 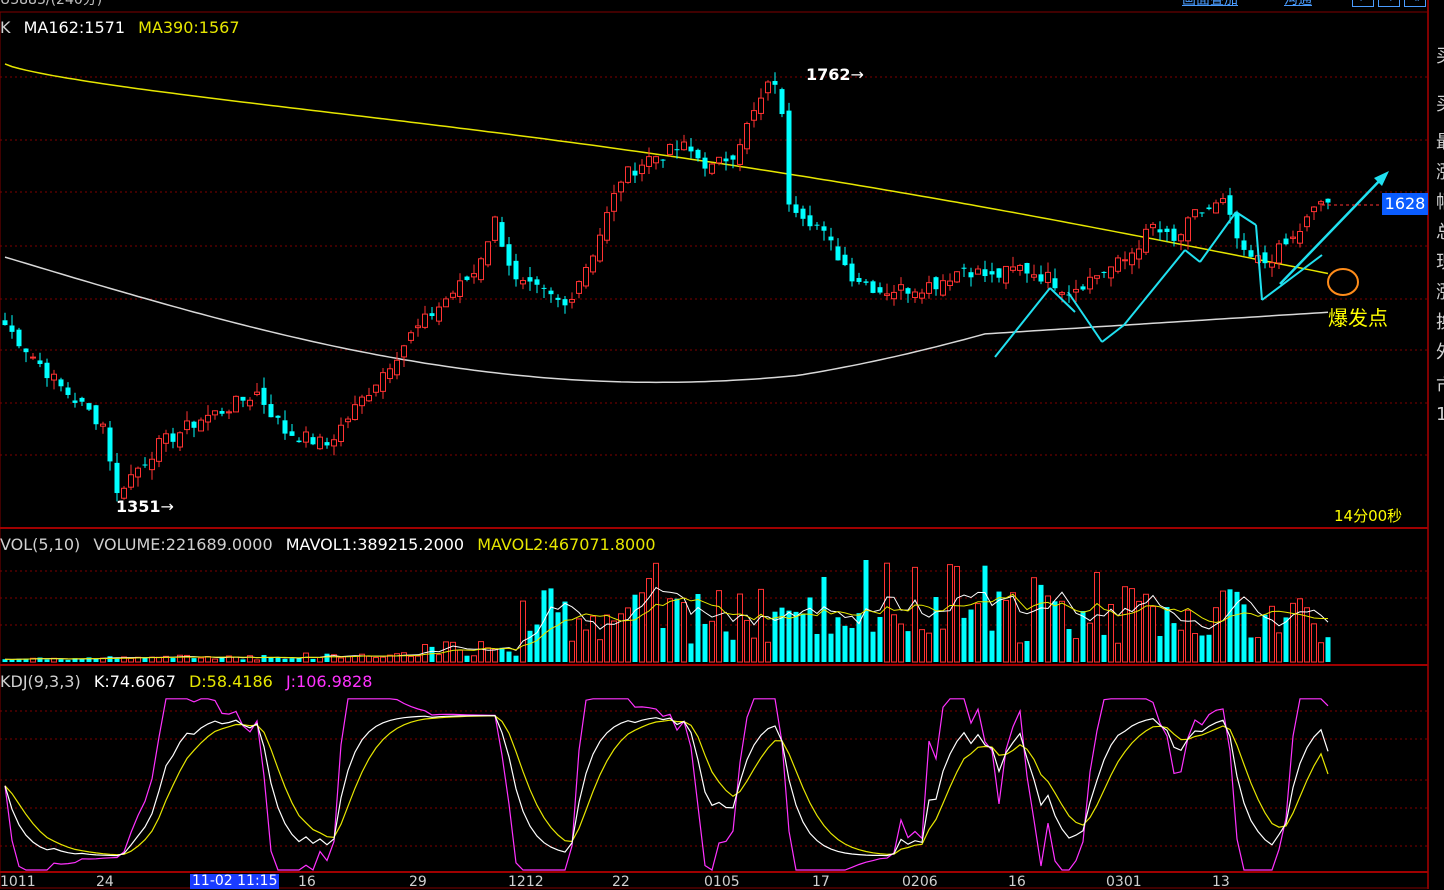 What do you see at coordinates (1298, 4) in the screenshot?
I see `communication-link: 沟通` at bounding box center [1298, 4].